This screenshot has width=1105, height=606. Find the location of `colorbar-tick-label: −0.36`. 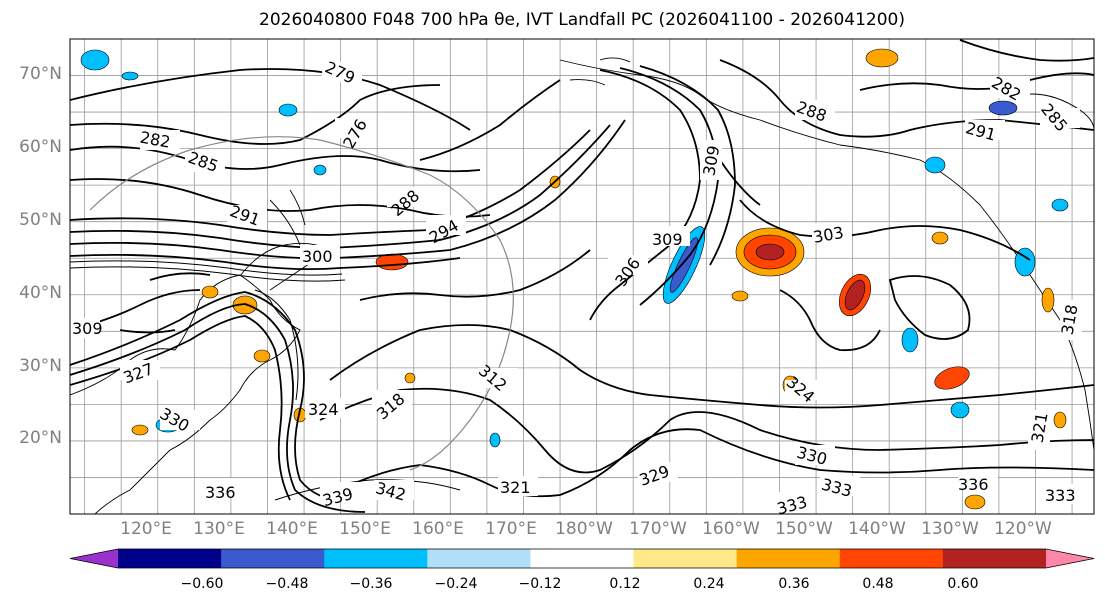

colorbar-tick-label: −0.36 is located at coordinates (371, 584).